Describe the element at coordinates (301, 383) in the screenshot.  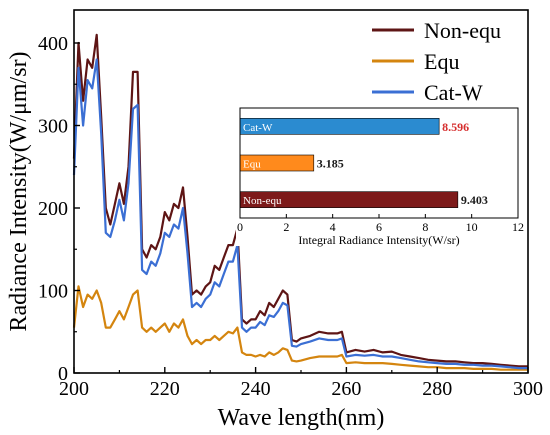
I see `x-axis: 200 220 240 260 280 300` at that location.